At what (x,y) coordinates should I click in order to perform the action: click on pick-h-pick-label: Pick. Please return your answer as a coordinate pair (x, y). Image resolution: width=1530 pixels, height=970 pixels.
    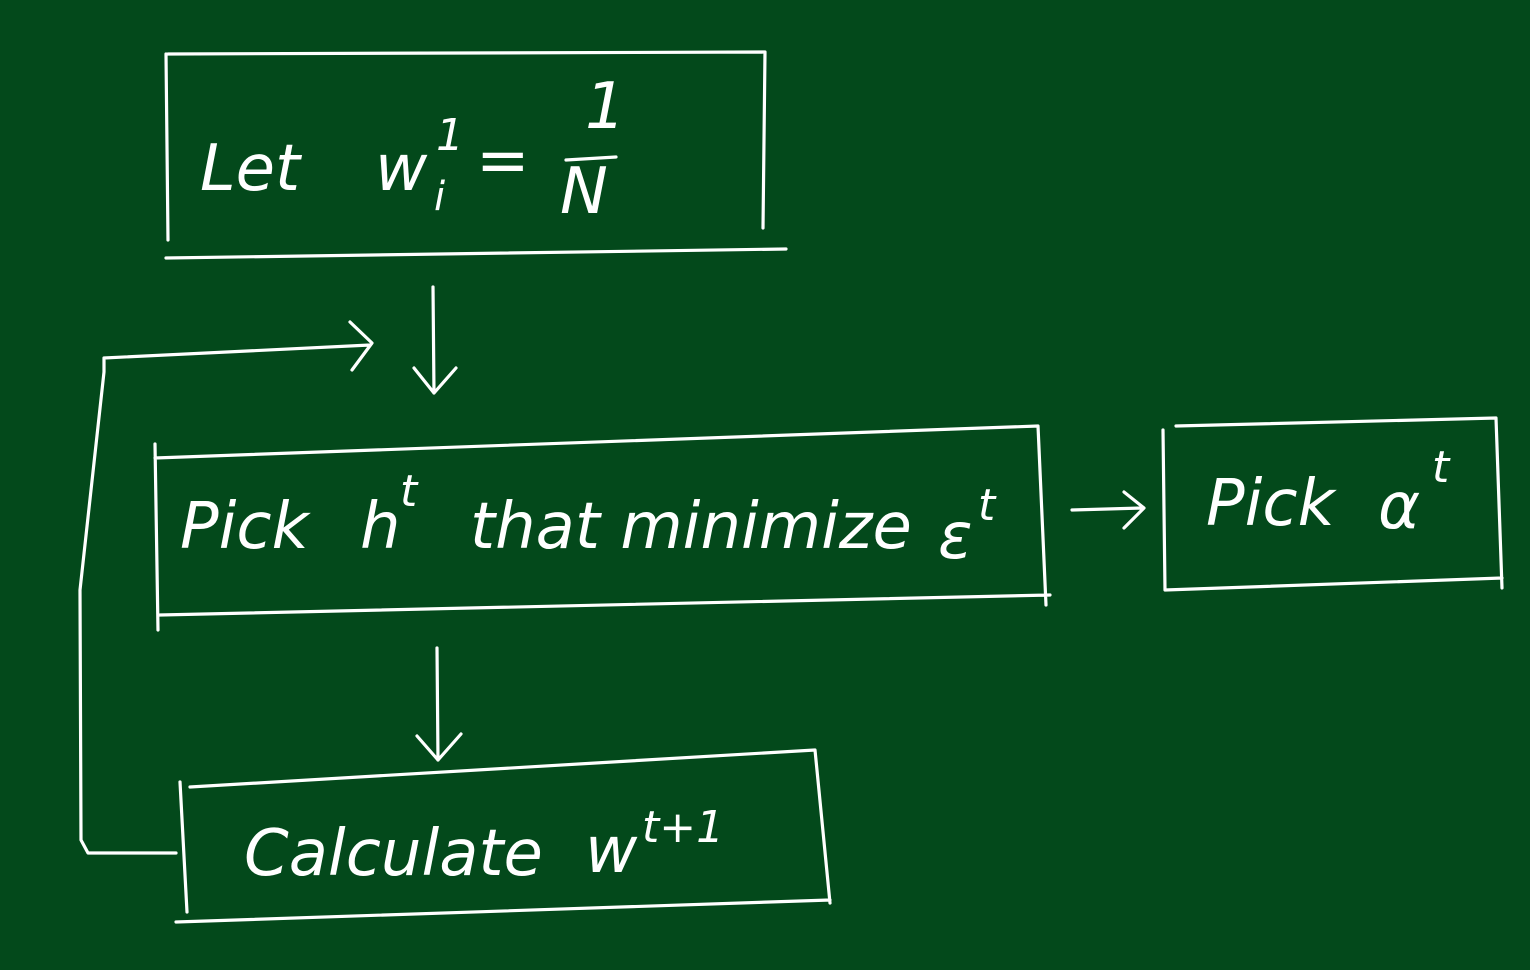
    Looking at the image, I should click on (246, 527).